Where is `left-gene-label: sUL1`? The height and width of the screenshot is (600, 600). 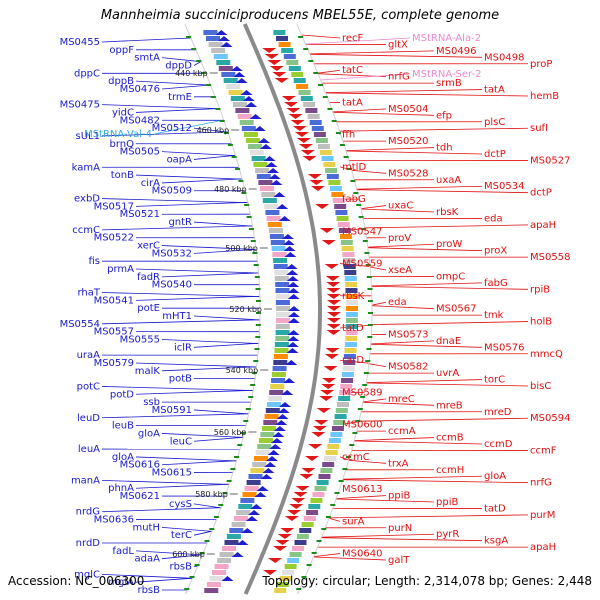 left-gene-label: sUL1 is located at coordinates (88, 136).